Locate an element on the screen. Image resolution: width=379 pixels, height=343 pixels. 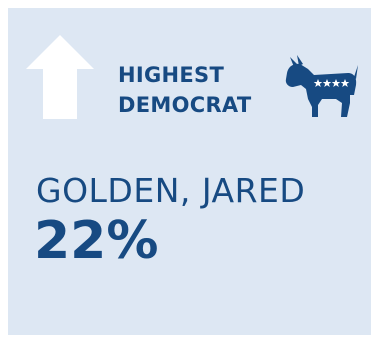
member-name: GOLDEN, JARED is located at coordinates (171, 190).